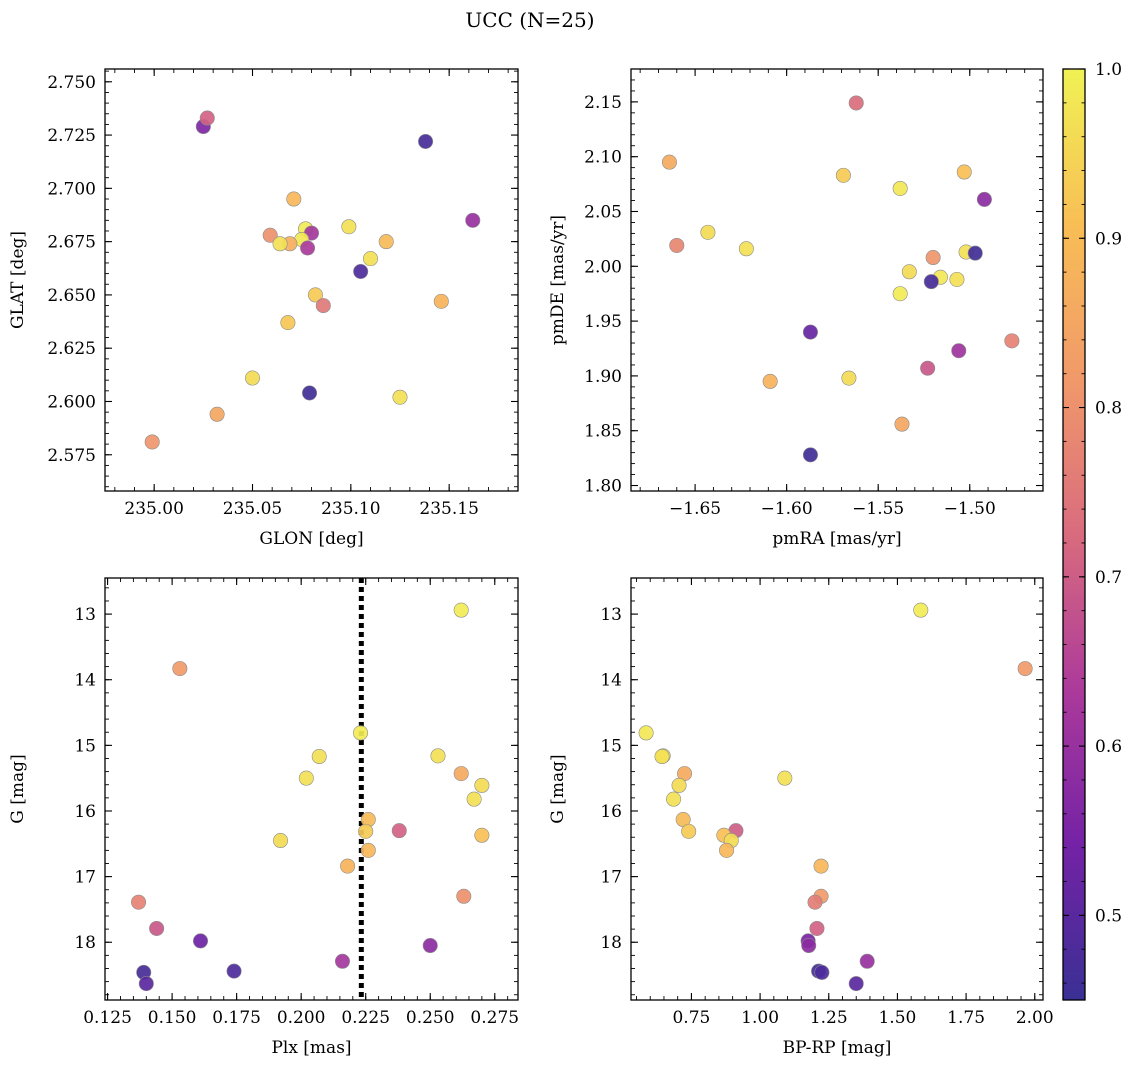  What do you see at coordinates (1108, 409) in the screenshot?
I see `colorbar-tick-label: 0.8` at bounding box center [1108, 409].